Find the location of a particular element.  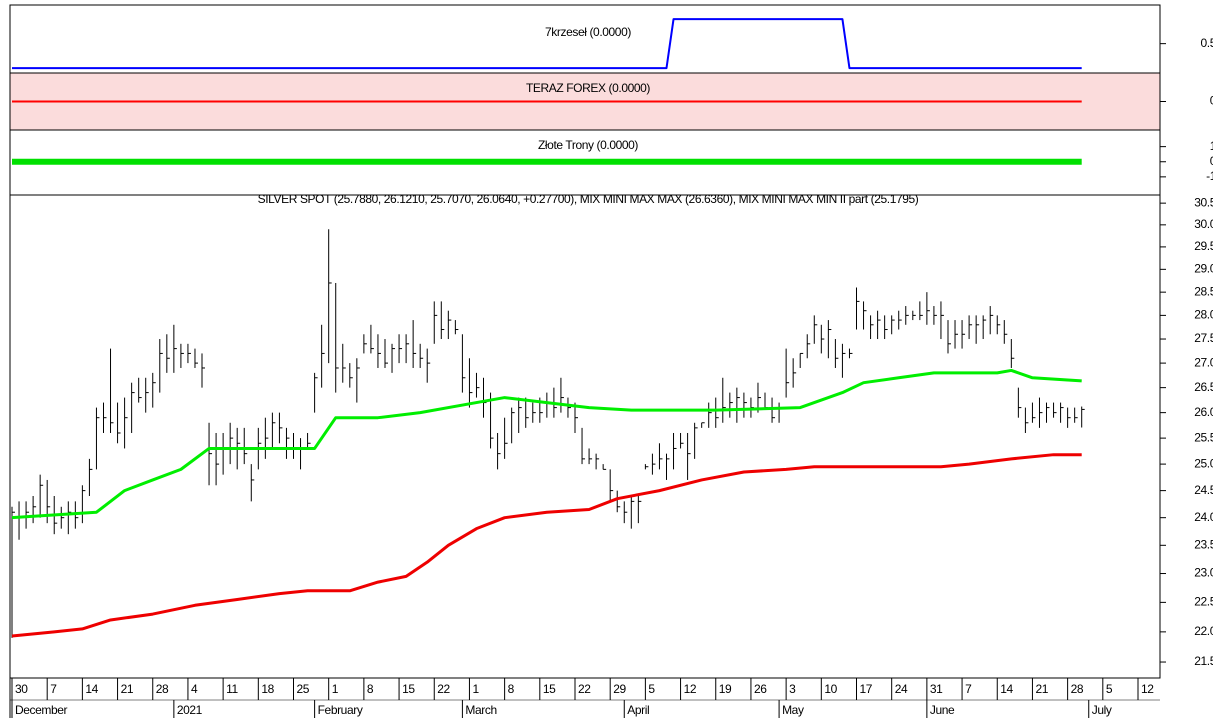

y-tick-label: 24.5 is located at coordinates (1203, 490).